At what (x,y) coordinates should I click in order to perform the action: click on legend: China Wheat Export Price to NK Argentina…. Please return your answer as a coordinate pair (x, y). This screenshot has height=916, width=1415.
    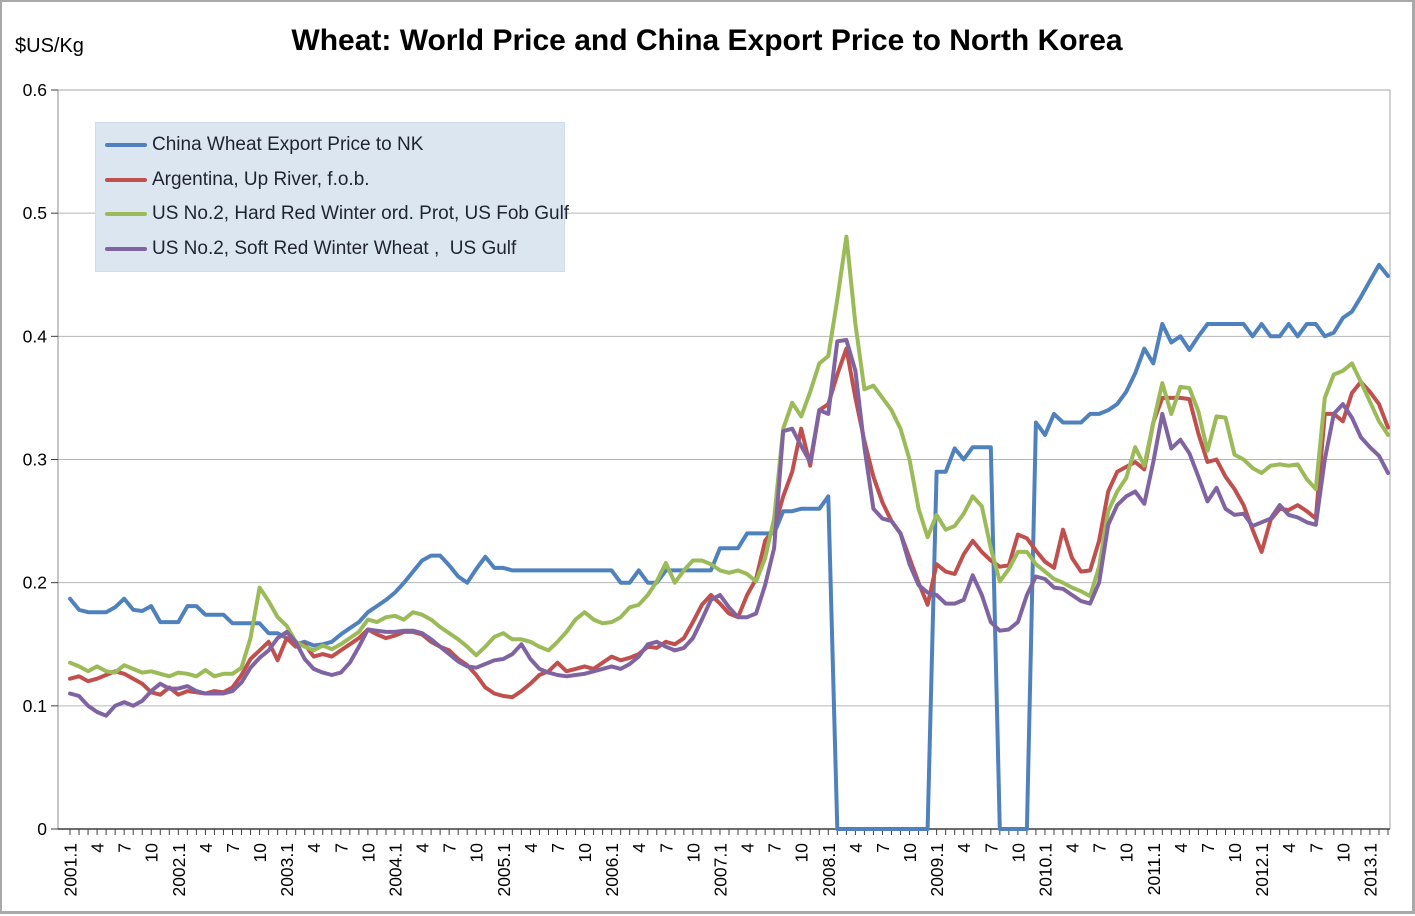
    Looking at the image, I should click on (332, 197).